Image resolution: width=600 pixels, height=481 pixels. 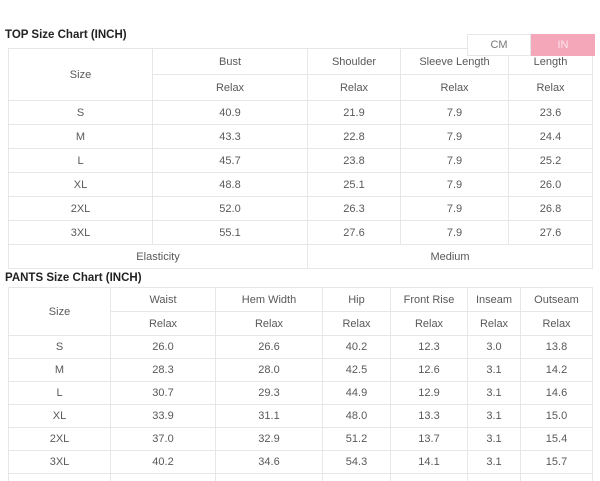 What do you see at coordinates (230, 61) in the screenshot?
I see `top-col-header-bust: Bust` at bounding box center [230, 61].